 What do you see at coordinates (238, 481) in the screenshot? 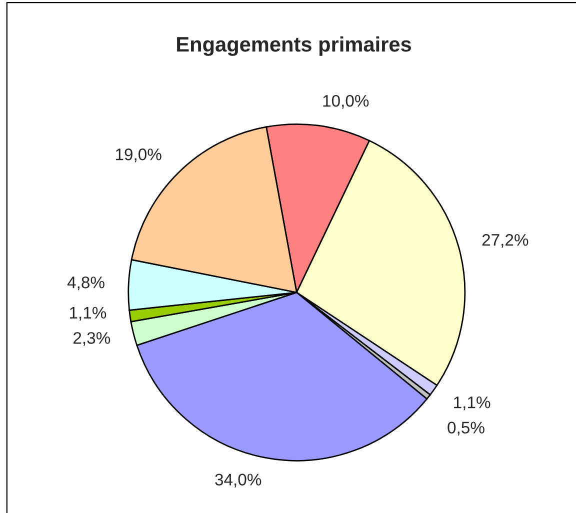
I see `data-label: 34,0%` at bounding box center [238, 481].